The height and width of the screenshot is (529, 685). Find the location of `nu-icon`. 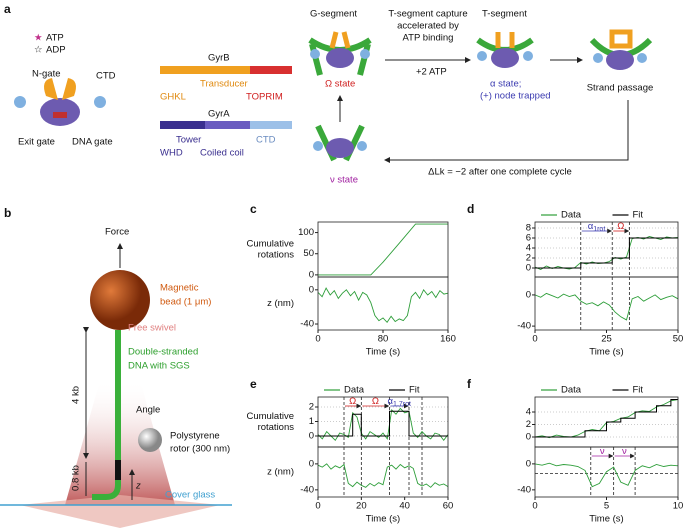

nu-icon is located at coordinates (340, 143).